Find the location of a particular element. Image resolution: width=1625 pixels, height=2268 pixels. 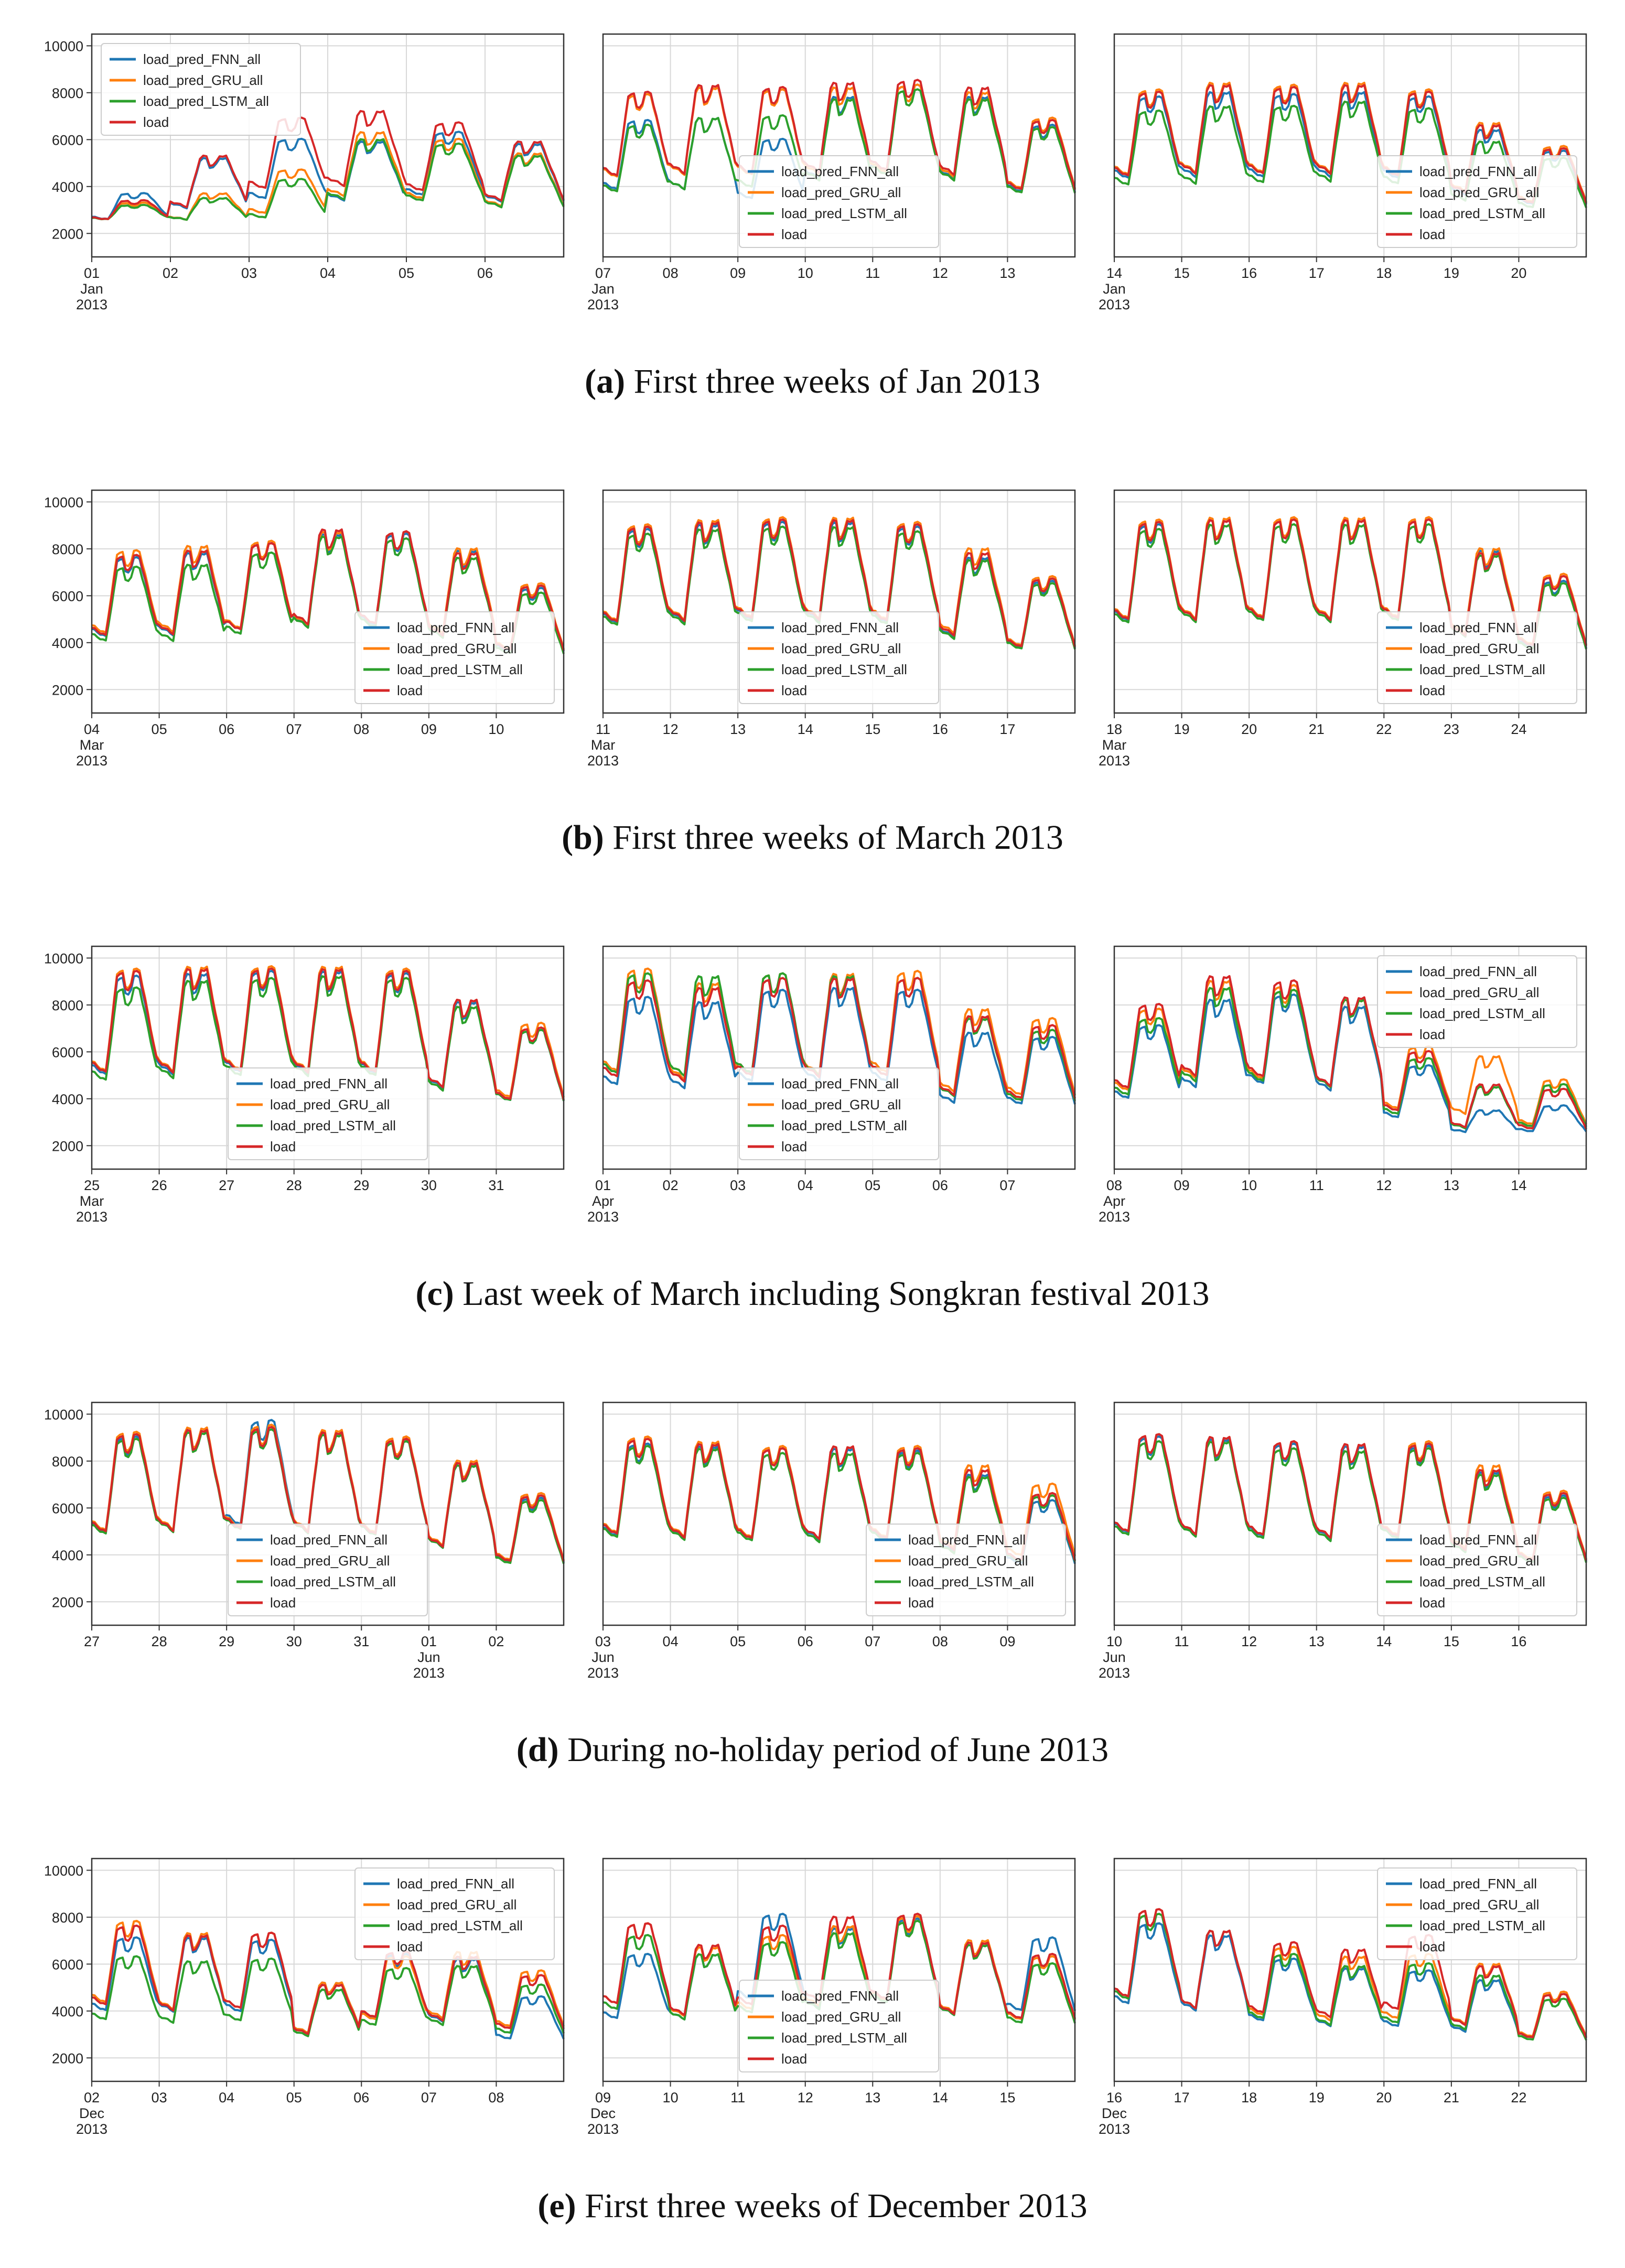

x-tick-label: 06 is located at coordinates (361, 2097).